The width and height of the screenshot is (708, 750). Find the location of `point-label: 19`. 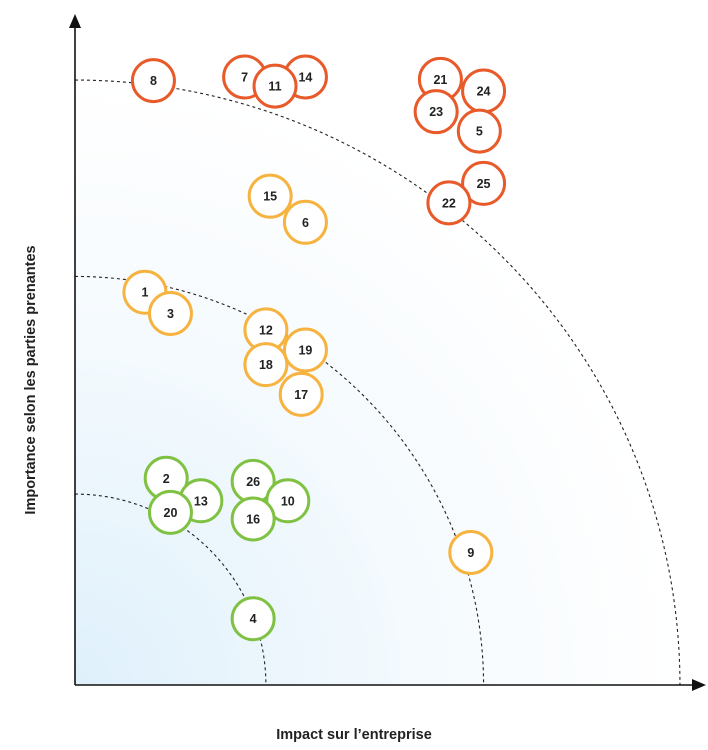

point-label: 19 is located at coordinates (305, 350).